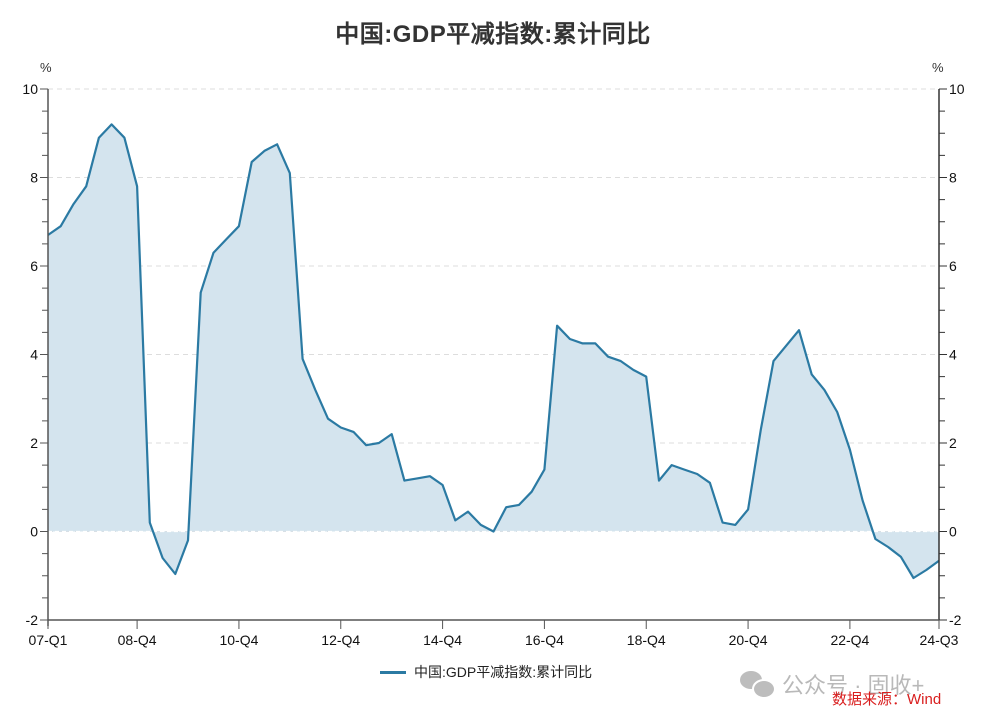 The width and height of the screenshot is (986, 720). I want to click on x-tick-label: 10-Q4, so click(238, 640).